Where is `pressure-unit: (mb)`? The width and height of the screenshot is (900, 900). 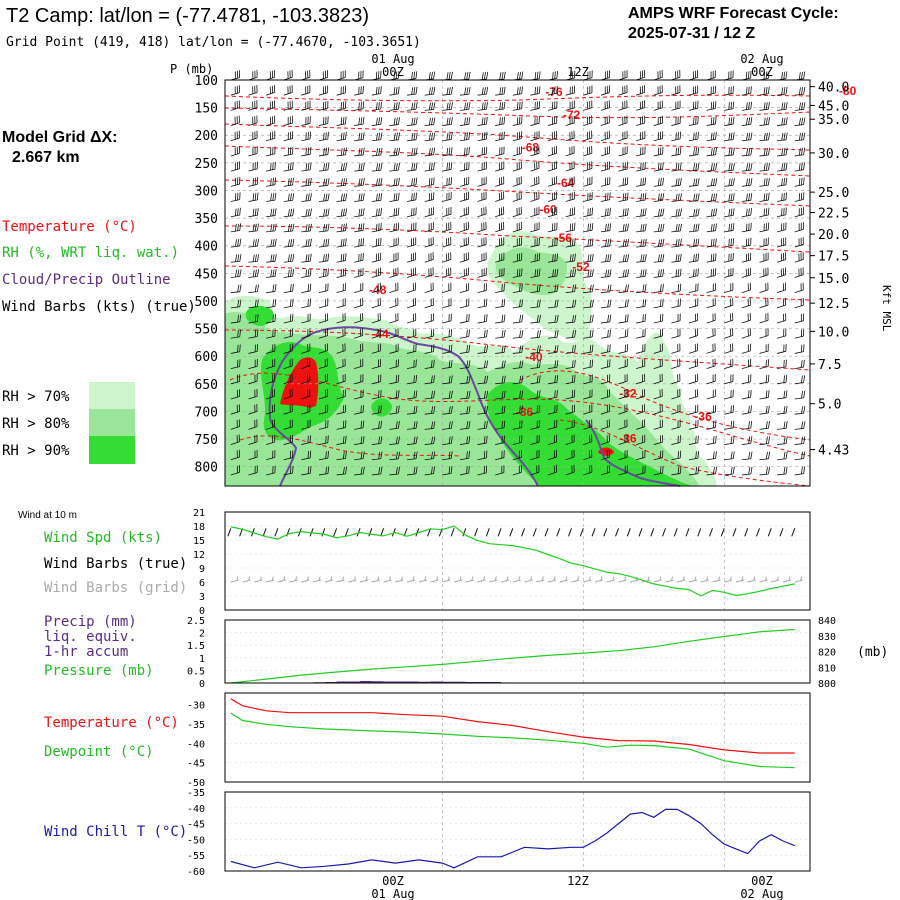 pressure-unit: (mb) is located at coordinates (872, 652).